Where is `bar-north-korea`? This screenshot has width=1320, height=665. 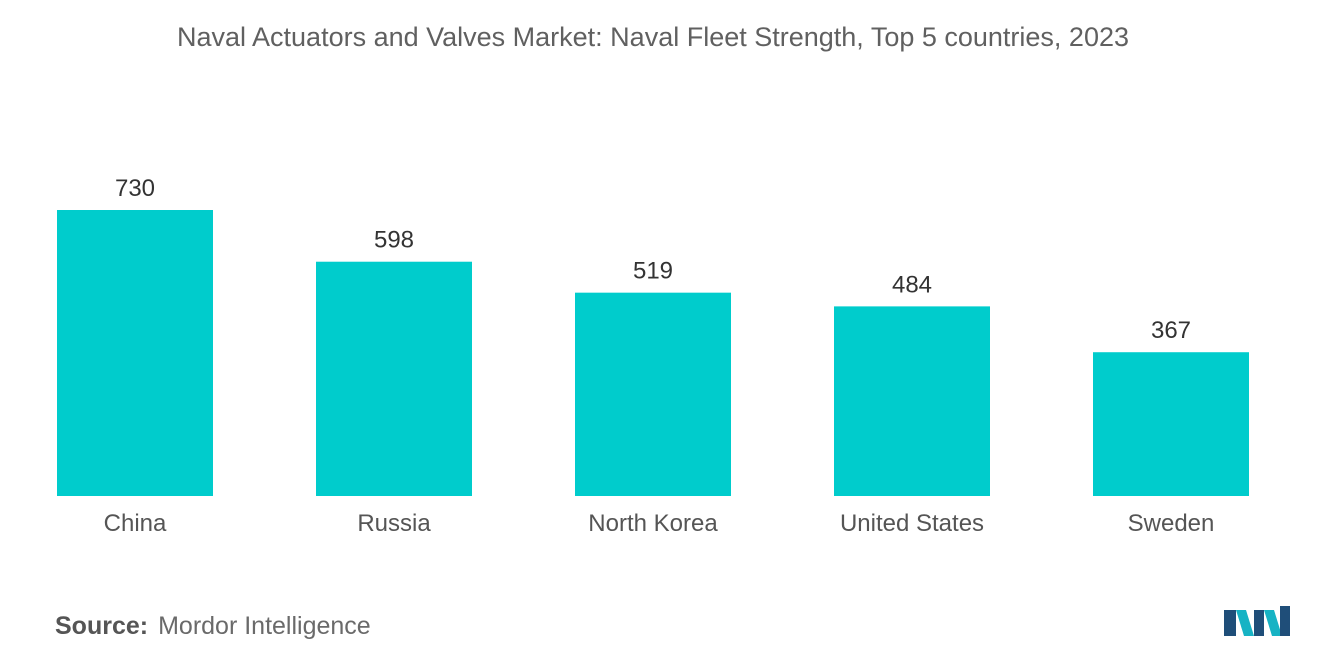
bar-north-korea is located at coordinates (653, 394).